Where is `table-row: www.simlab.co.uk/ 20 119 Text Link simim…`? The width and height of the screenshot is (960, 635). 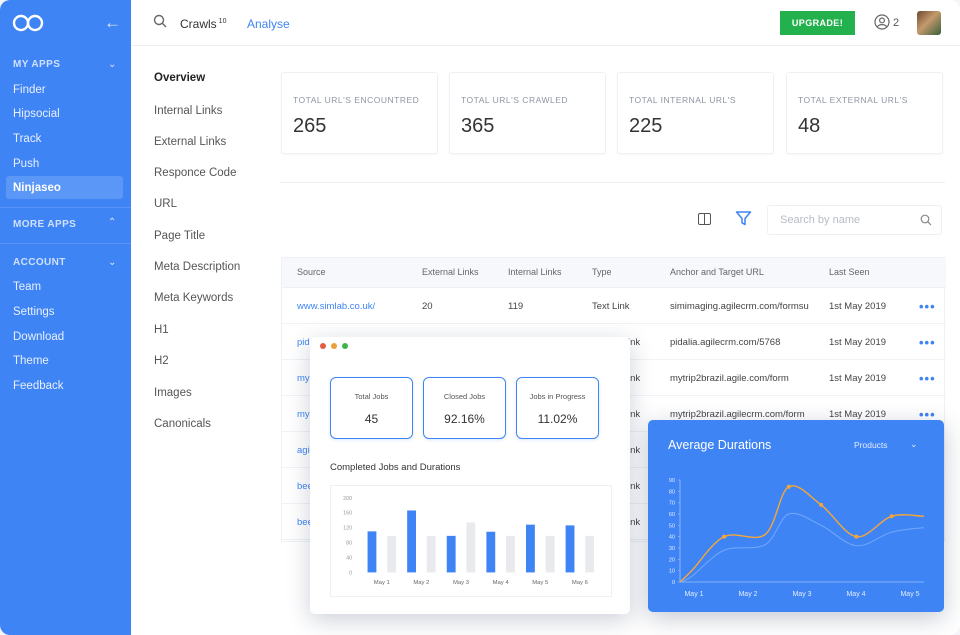 table-row: www.simlab.co.uk/ 20 119 Text Link simim… is located at coordinates (614, 306).